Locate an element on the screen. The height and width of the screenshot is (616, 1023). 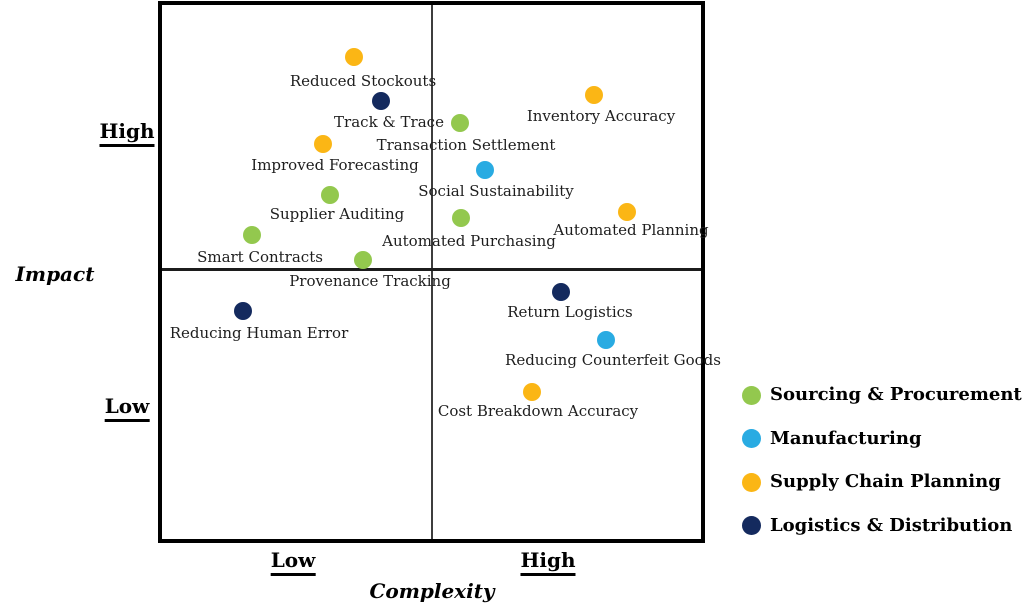
legend-label: Sourcing & Procurement is located at coordinates (896, 394).